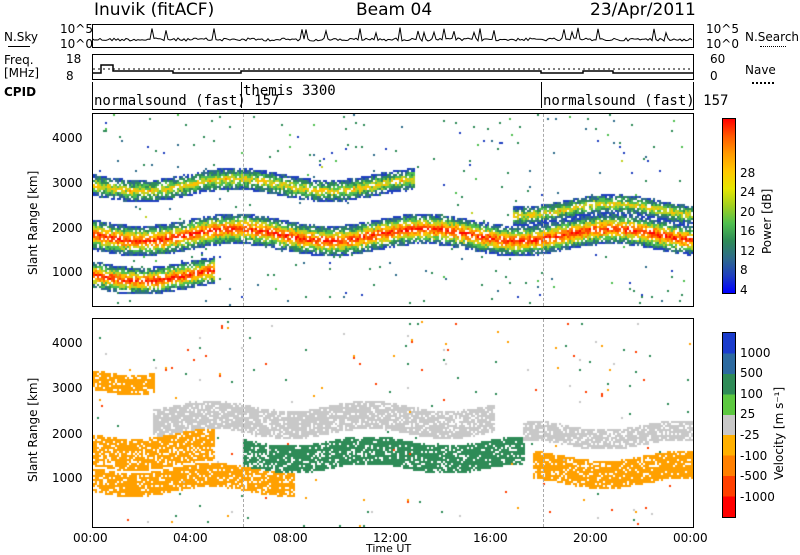  I want to click on power-ytick-4000: 4000, so click(67, 138).